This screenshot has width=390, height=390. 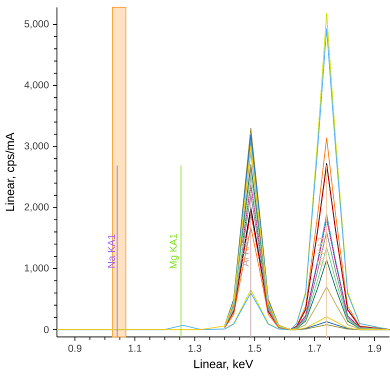 I want to click on y-tick-label: 3,000, so click(x=36, y=146).